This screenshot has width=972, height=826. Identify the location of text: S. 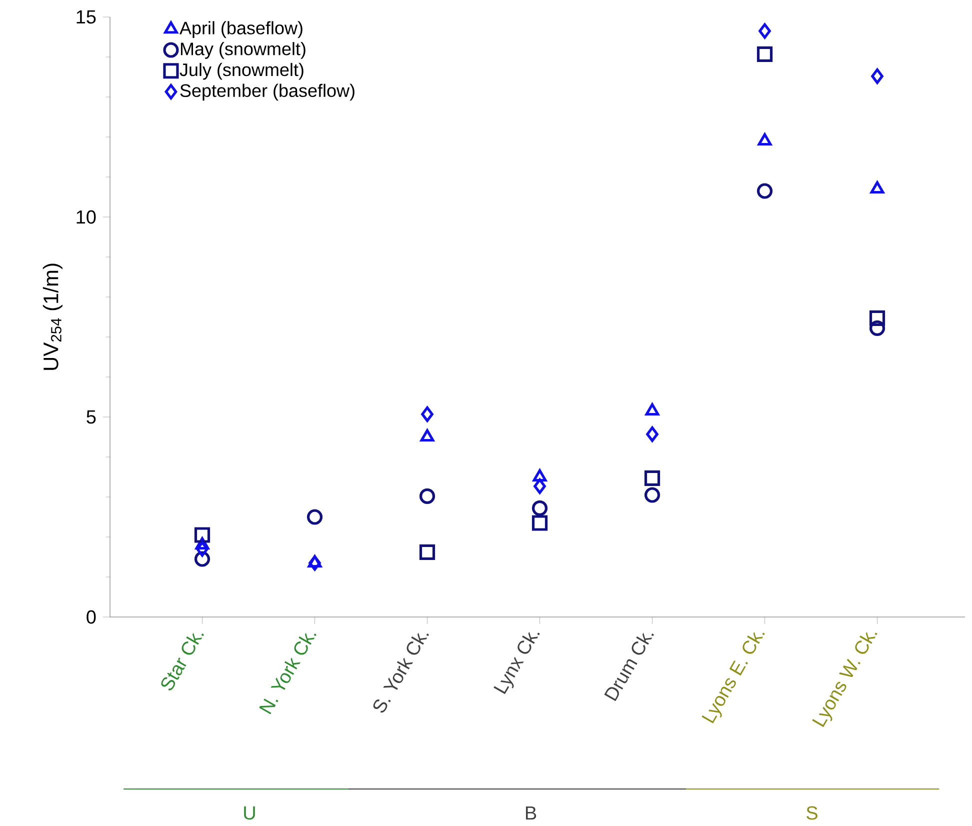
(812, 813).